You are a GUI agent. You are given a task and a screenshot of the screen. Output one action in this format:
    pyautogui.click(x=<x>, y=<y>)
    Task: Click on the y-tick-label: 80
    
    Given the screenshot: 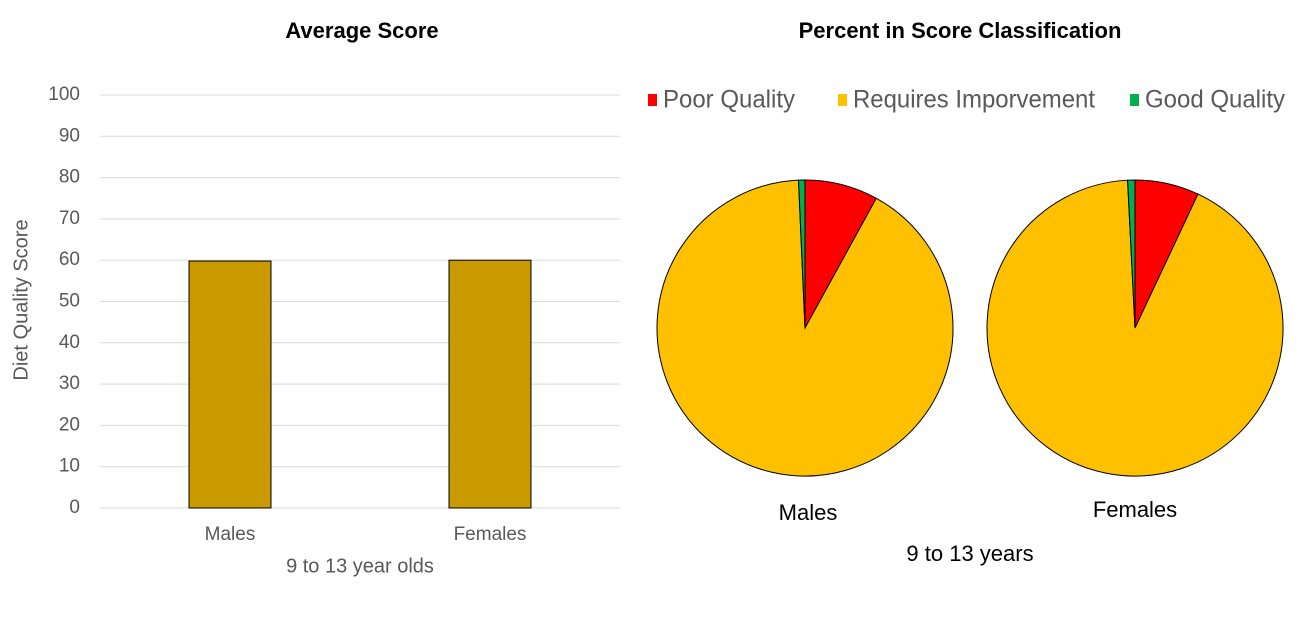 What is the action you would take?
    pyautogui.click(x=69, y=177)
    